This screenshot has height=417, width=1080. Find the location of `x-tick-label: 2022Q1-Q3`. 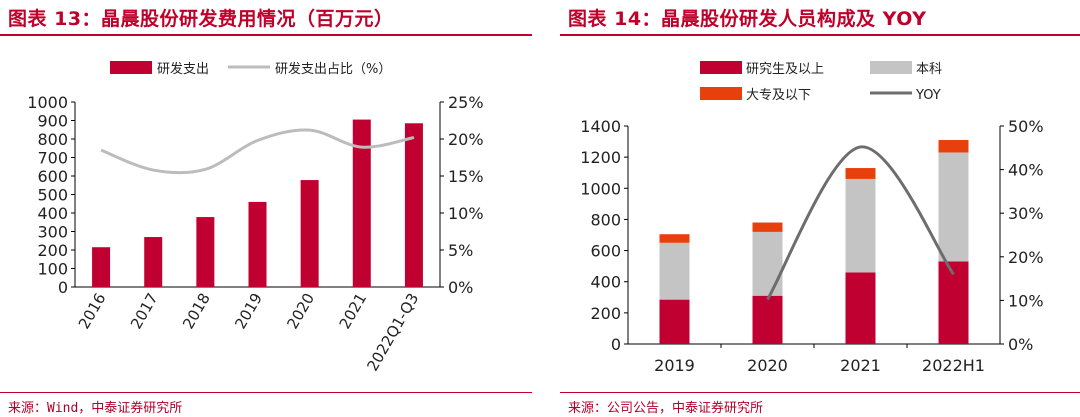

x-tick-label: 2022Q1-Q3 is located at coordinates (392, 332).